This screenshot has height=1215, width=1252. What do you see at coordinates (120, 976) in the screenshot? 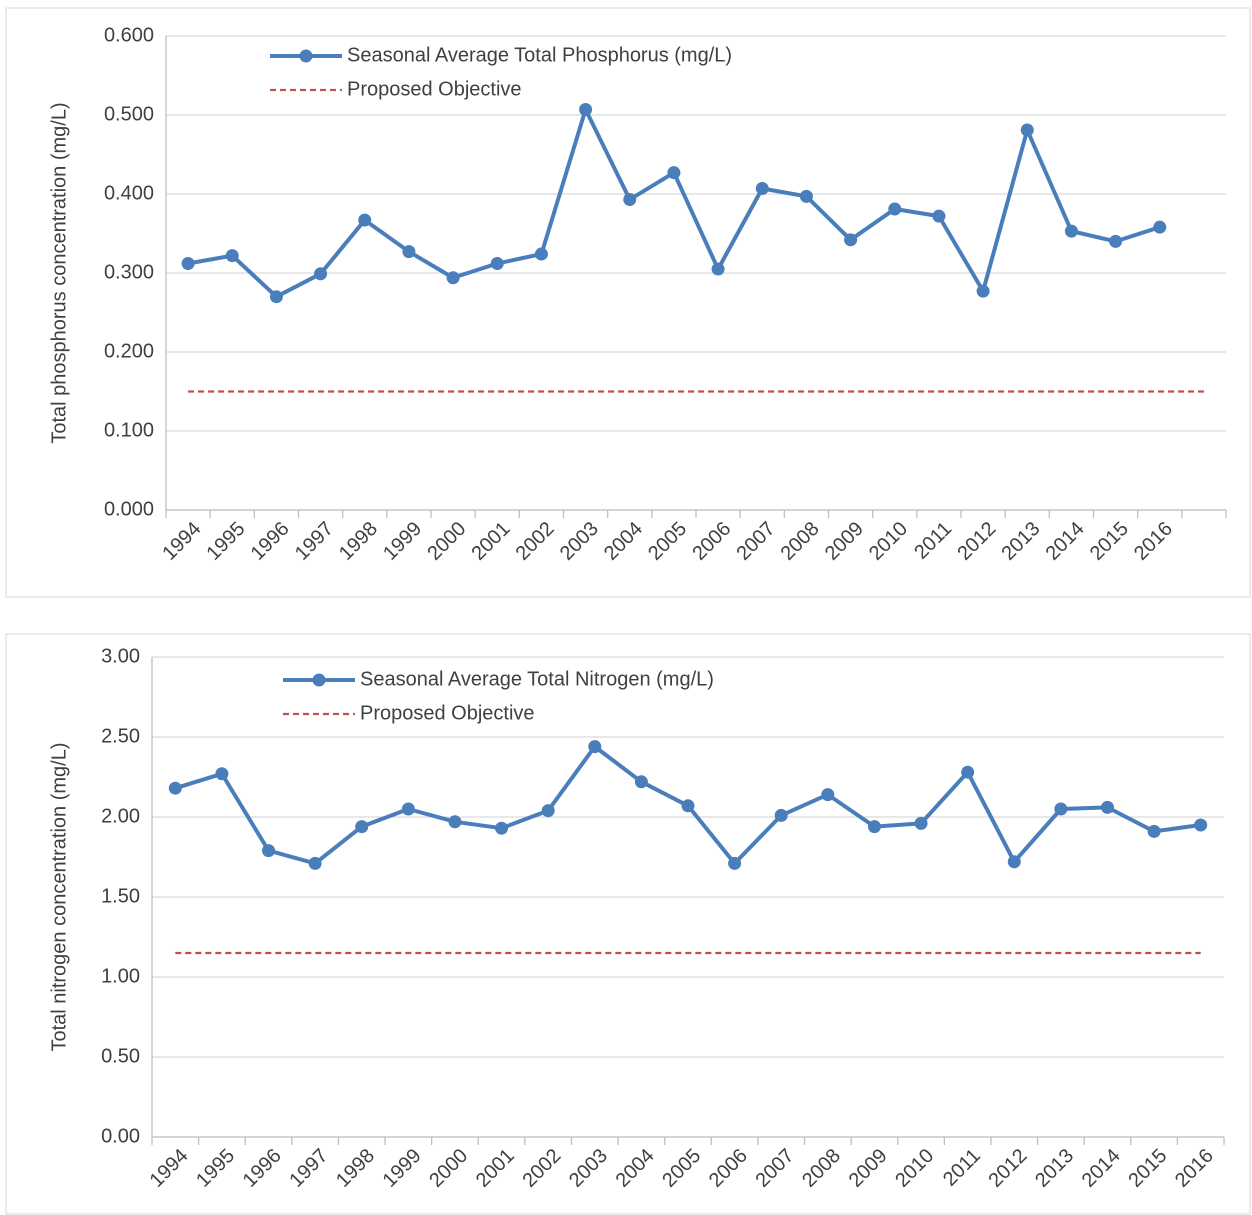
I see `y-tick-label: 1.00` at bounding box center [120, 976].